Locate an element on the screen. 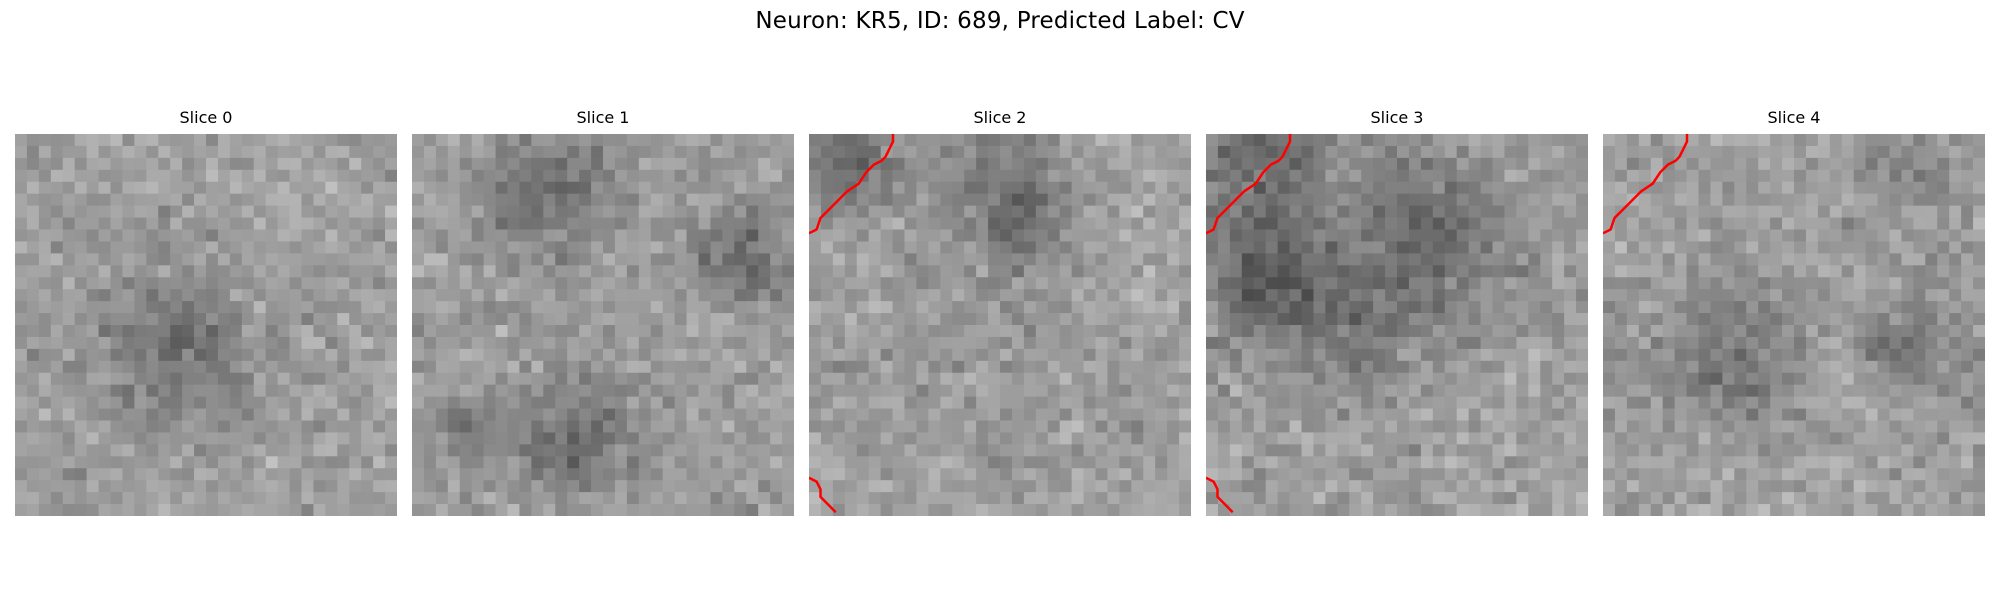  slice-panel-1: Slice 1 is located at coordinates (603, 312).